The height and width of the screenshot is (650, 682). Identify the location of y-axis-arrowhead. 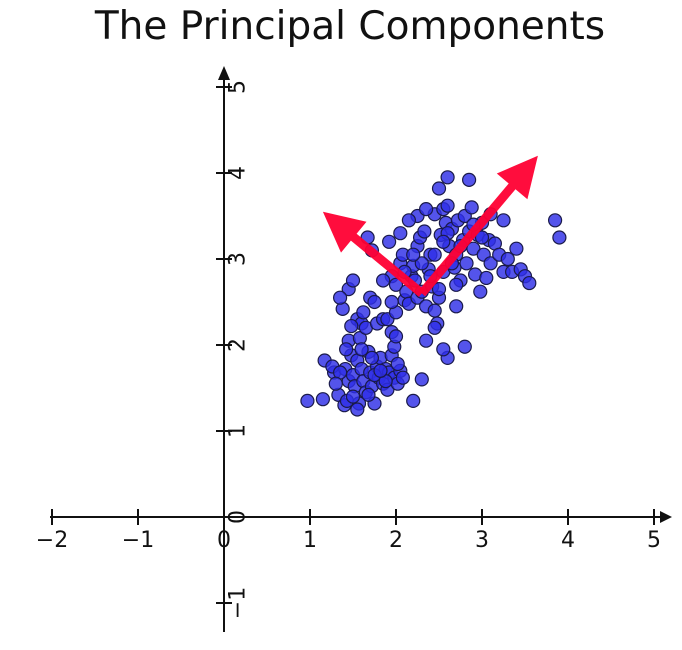
(224, 73).